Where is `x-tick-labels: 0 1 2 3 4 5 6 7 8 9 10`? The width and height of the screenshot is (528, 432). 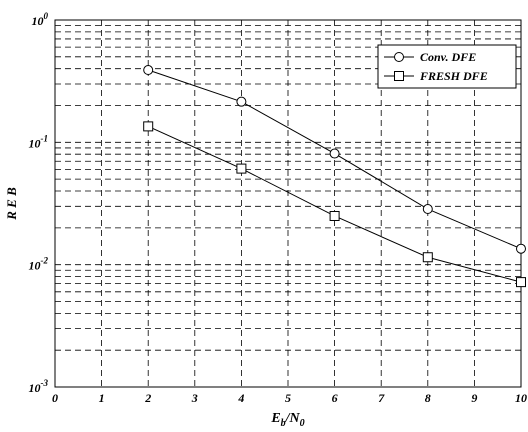
x-tick-labels: 0 1 2 3 4 5 6 7 8 9 10 is located at coordinates (289, 398).